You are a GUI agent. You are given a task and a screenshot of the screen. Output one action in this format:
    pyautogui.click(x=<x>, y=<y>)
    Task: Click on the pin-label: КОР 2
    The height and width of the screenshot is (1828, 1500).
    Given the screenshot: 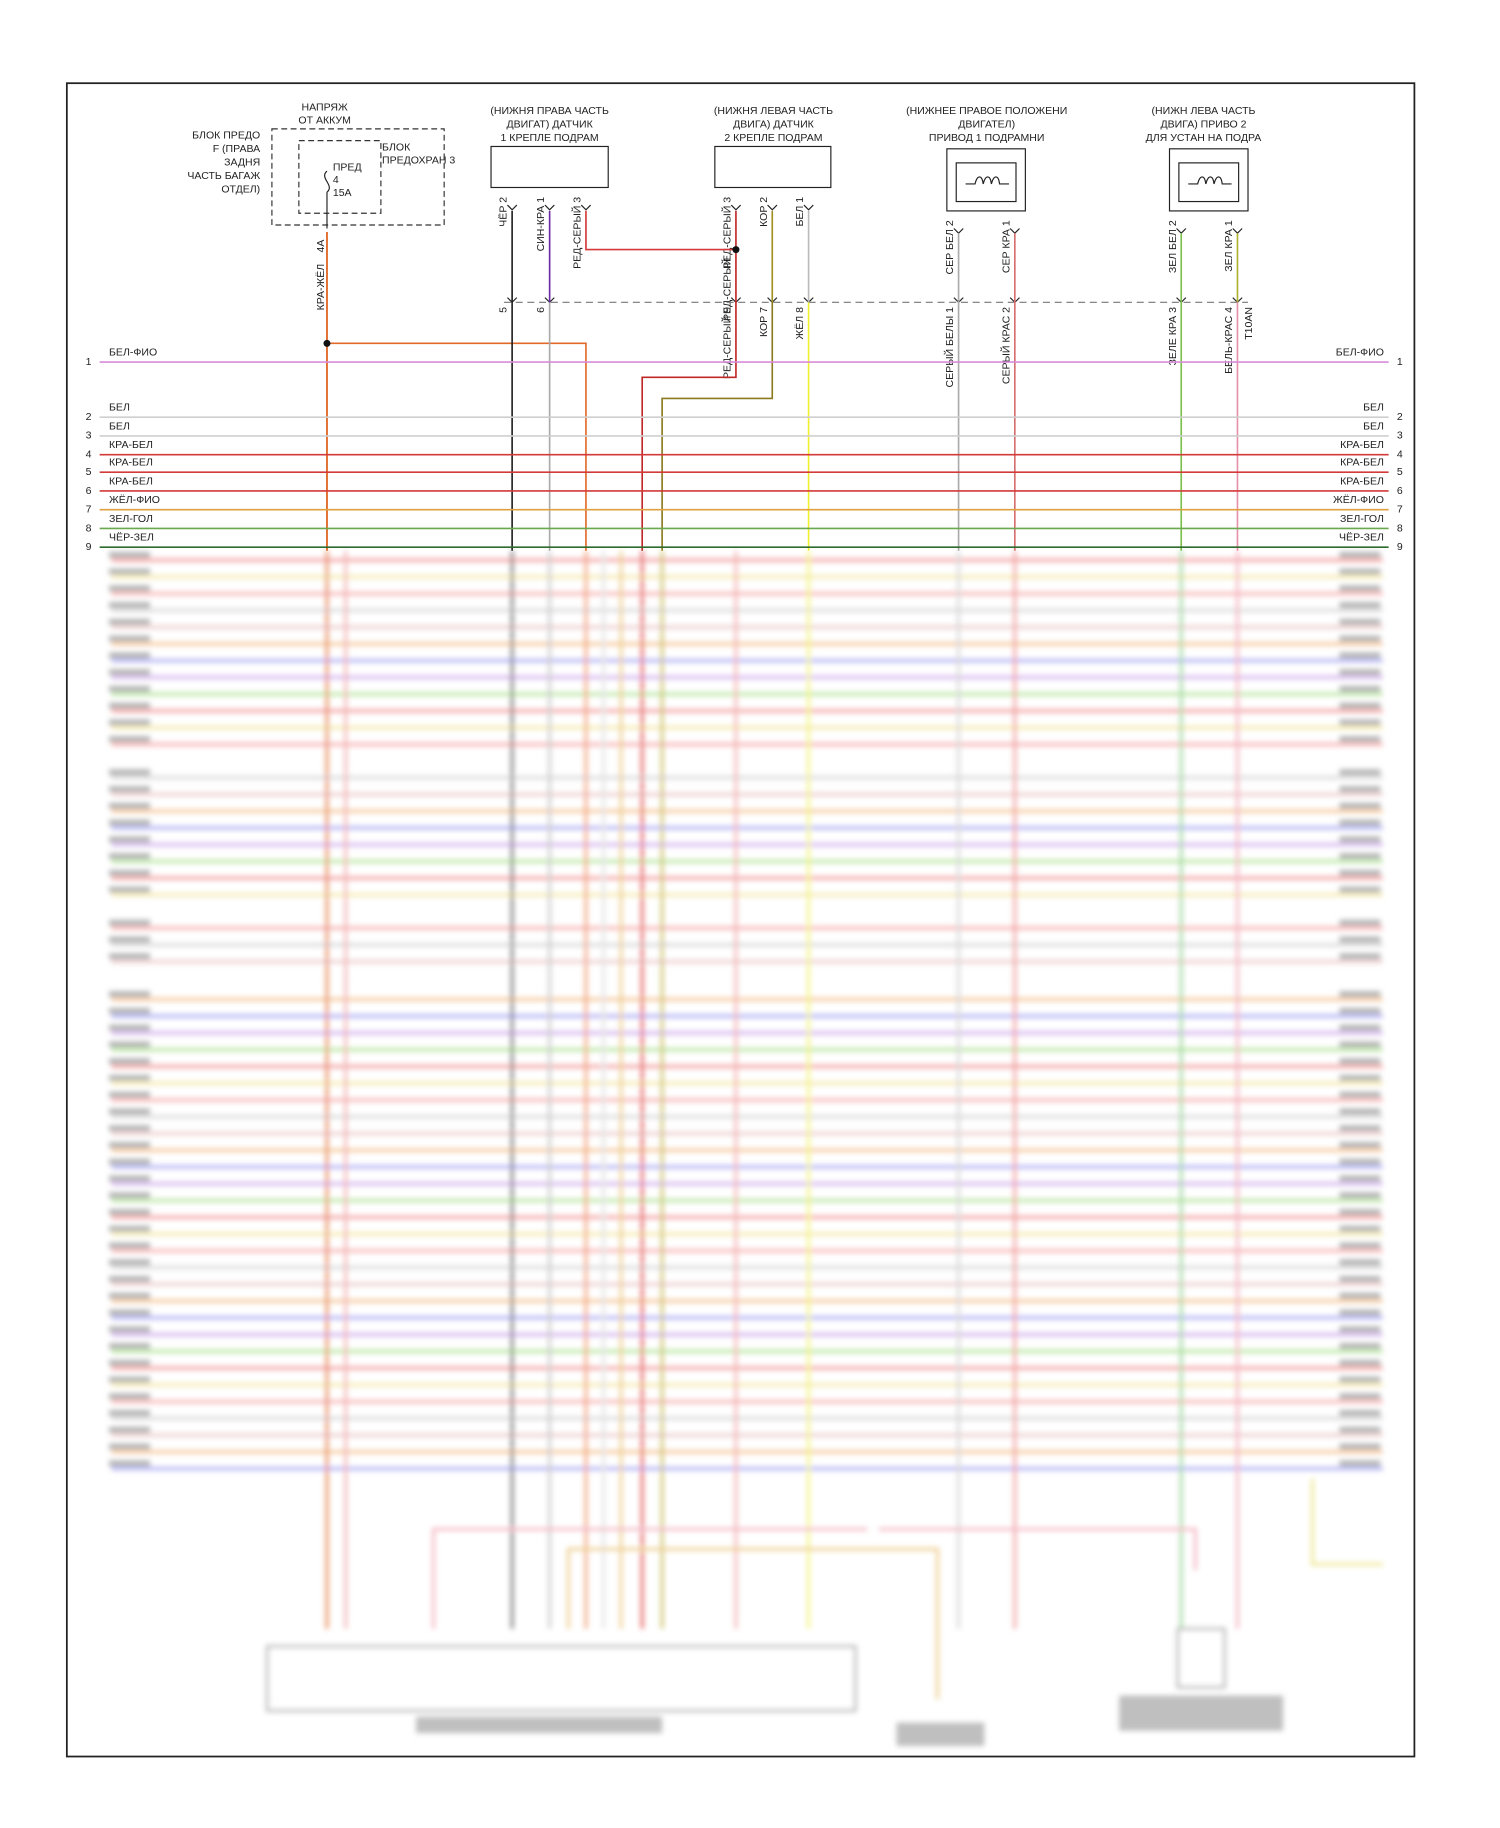 What is the action you would take?
    pyautogui.click(x=764, y=212)
    